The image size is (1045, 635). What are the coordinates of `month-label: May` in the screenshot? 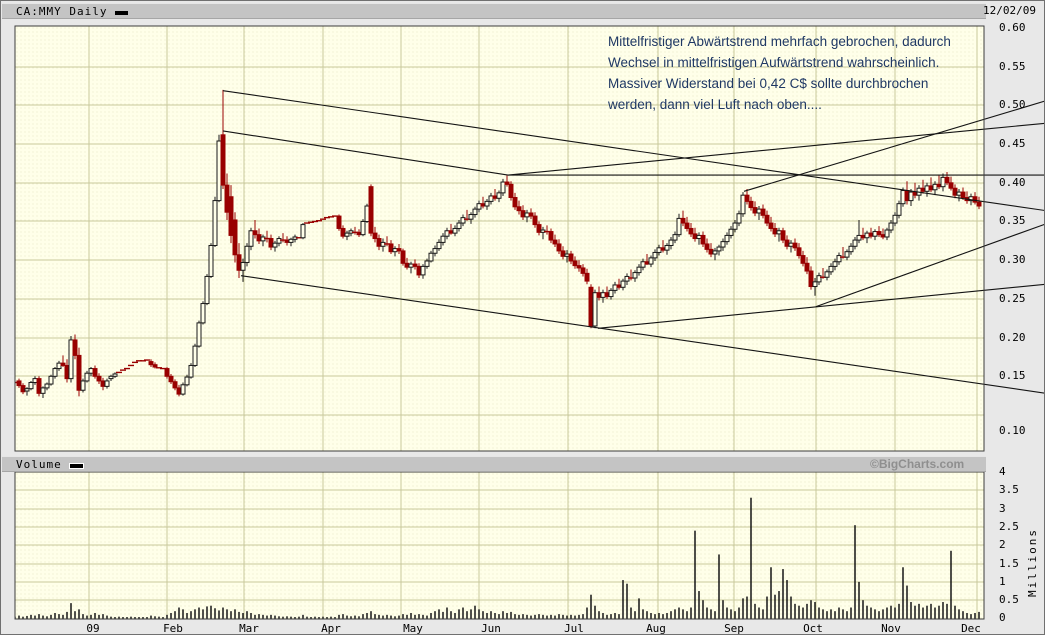 It's located at (413, 628).